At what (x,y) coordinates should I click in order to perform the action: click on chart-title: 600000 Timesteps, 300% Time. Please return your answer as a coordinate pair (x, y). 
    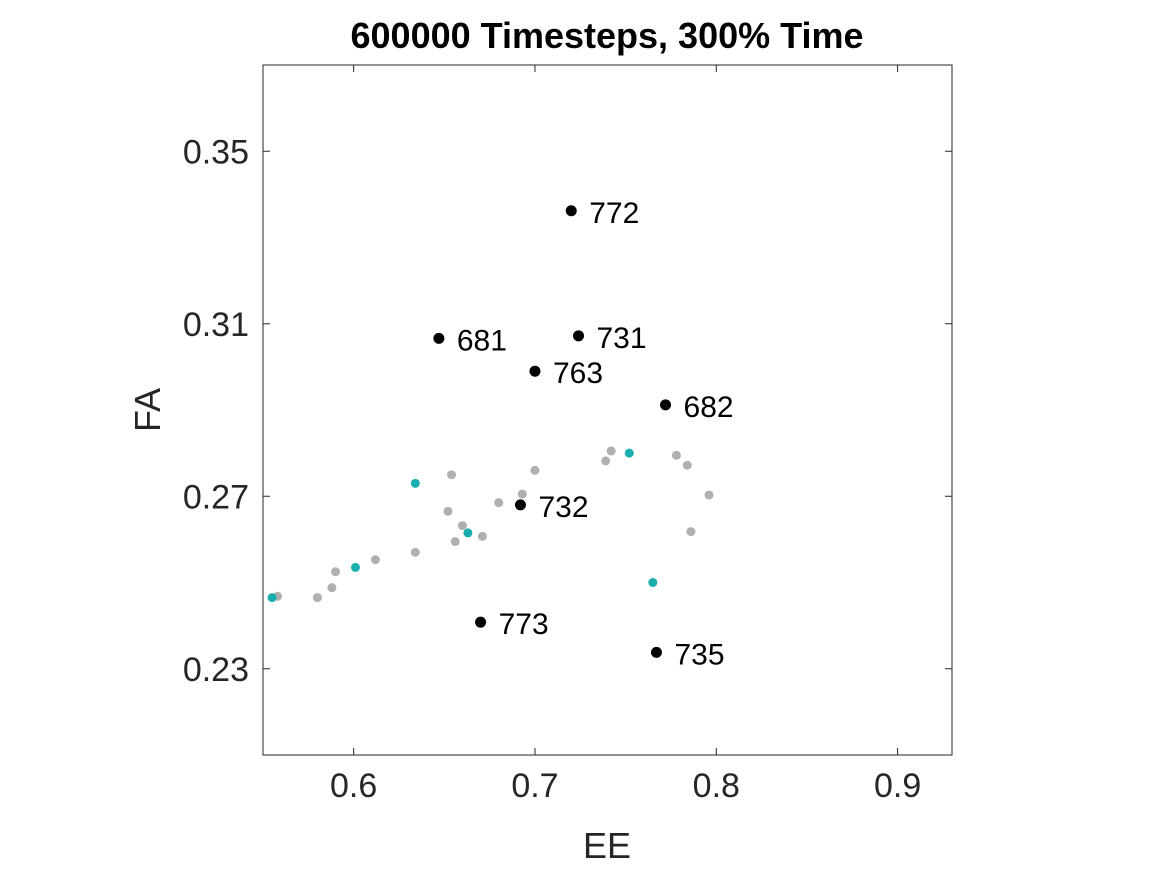
    Looking at the image, I should click on (607, 35).